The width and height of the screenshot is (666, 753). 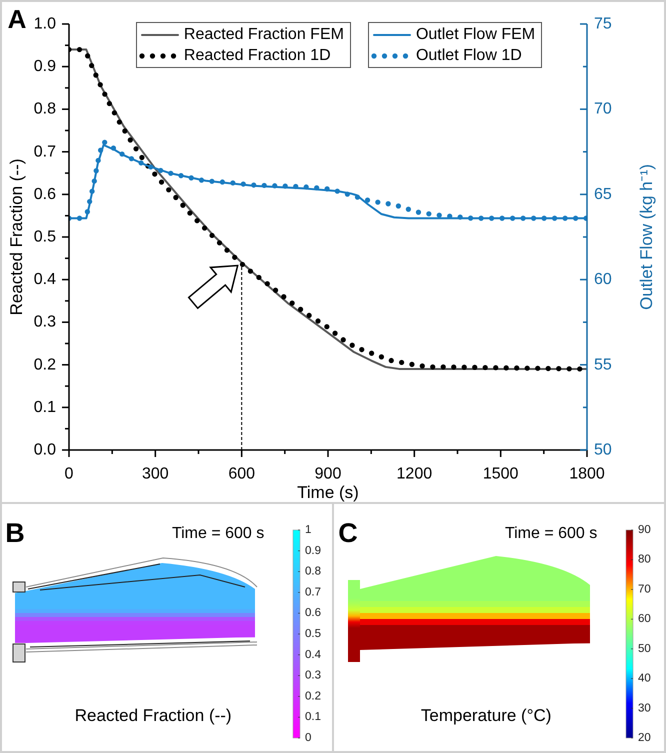 What do you see at coordinates (603, 109) in the screenshot?
I see `y2-tick-label: 70` at bounding box center [603, 109].